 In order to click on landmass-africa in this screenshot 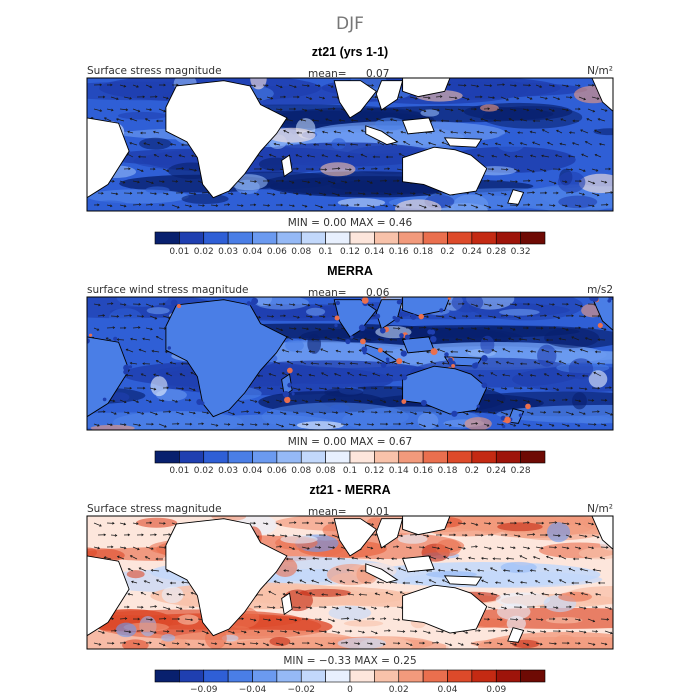, I will do `click(226, 577)`.